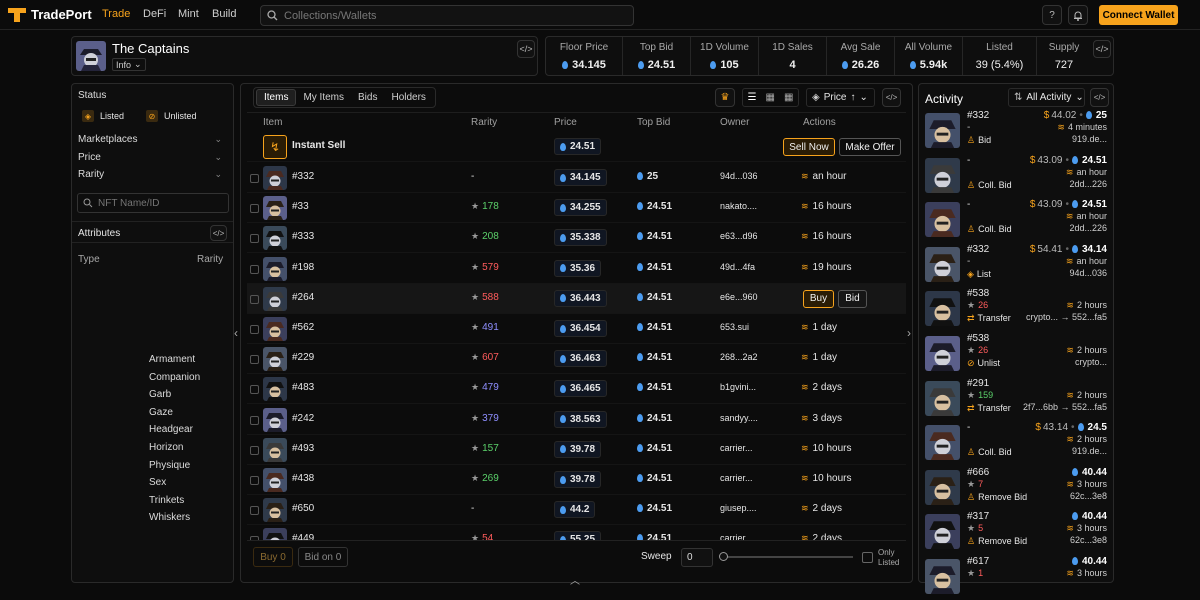 The height and width of the screenshot is (600, 1200). I want to click on only-listed-checkbox, so click(867, 557).